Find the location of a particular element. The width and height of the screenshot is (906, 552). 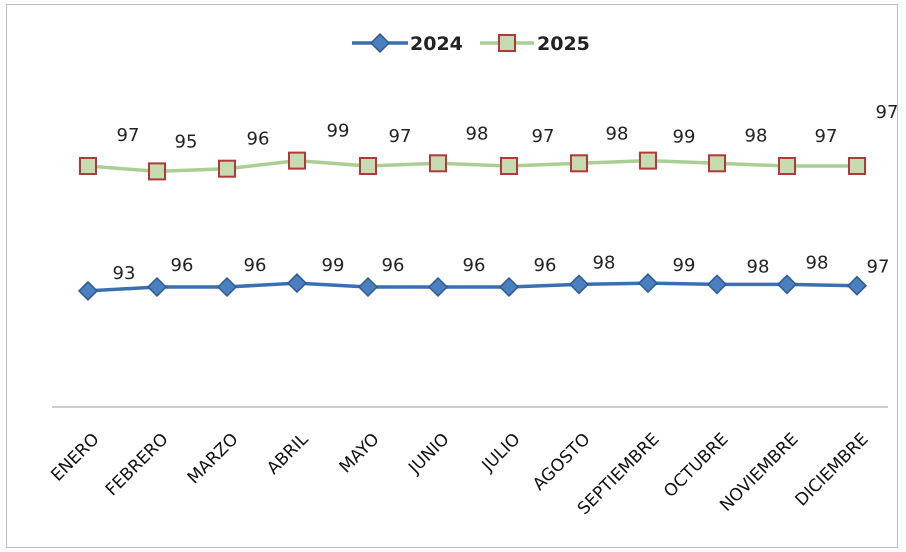

data-label-2024-marzo: 96 is located at coordinates (255, 265).